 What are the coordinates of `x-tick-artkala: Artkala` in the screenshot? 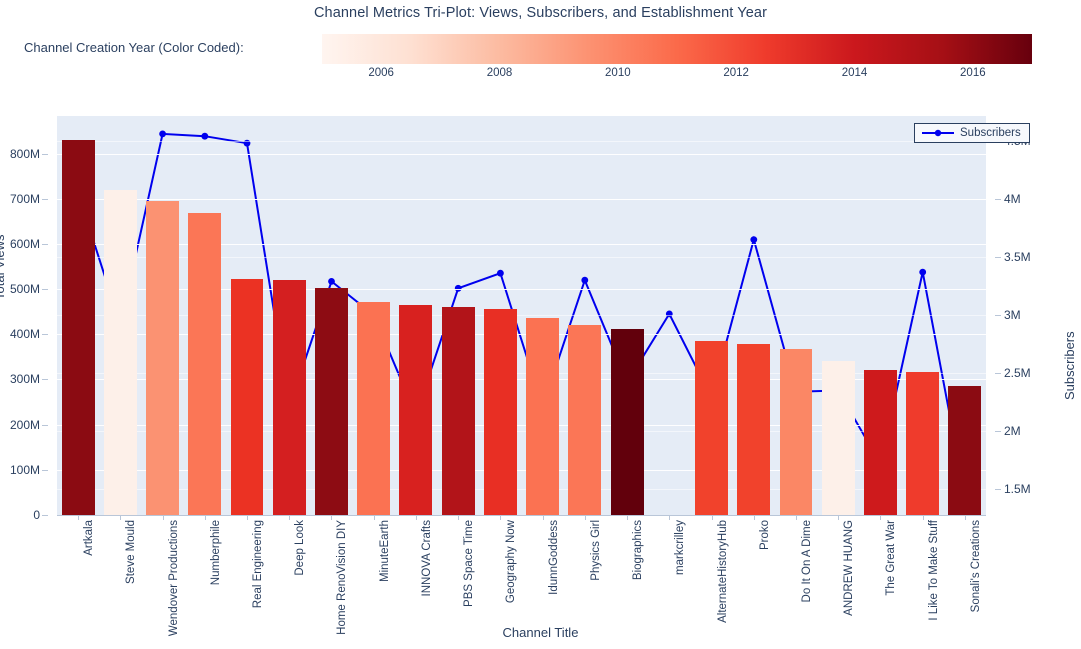 It's located at (89, 538).